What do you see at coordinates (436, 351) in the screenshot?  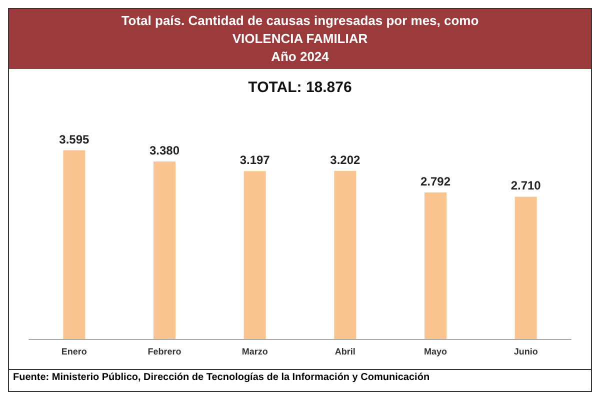 I see `x-tick-label: Mayo` at bounding box center [436, 351].